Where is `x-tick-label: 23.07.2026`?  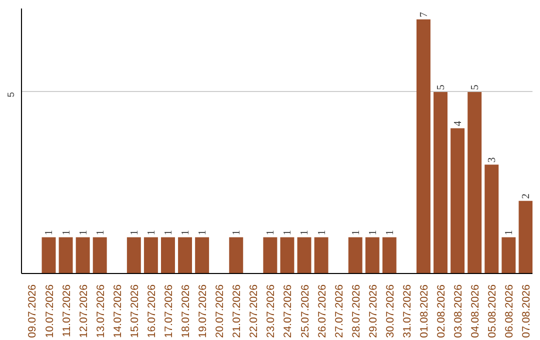
x-tick-label: 23.07.2026 is located at coordinates (271, 311).